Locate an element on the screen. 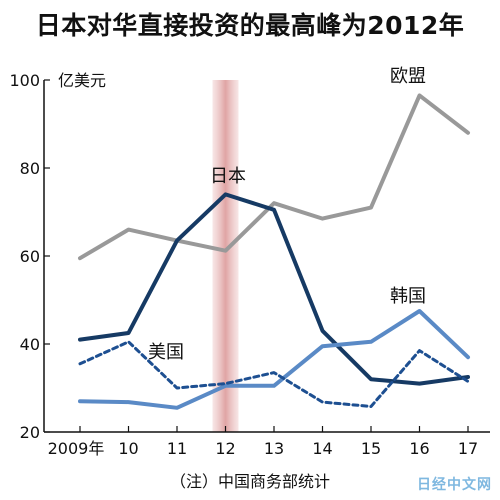 This screenshot has width=500, height=500. x-tick-label: 2009年 is located at coordinates (76, 448).